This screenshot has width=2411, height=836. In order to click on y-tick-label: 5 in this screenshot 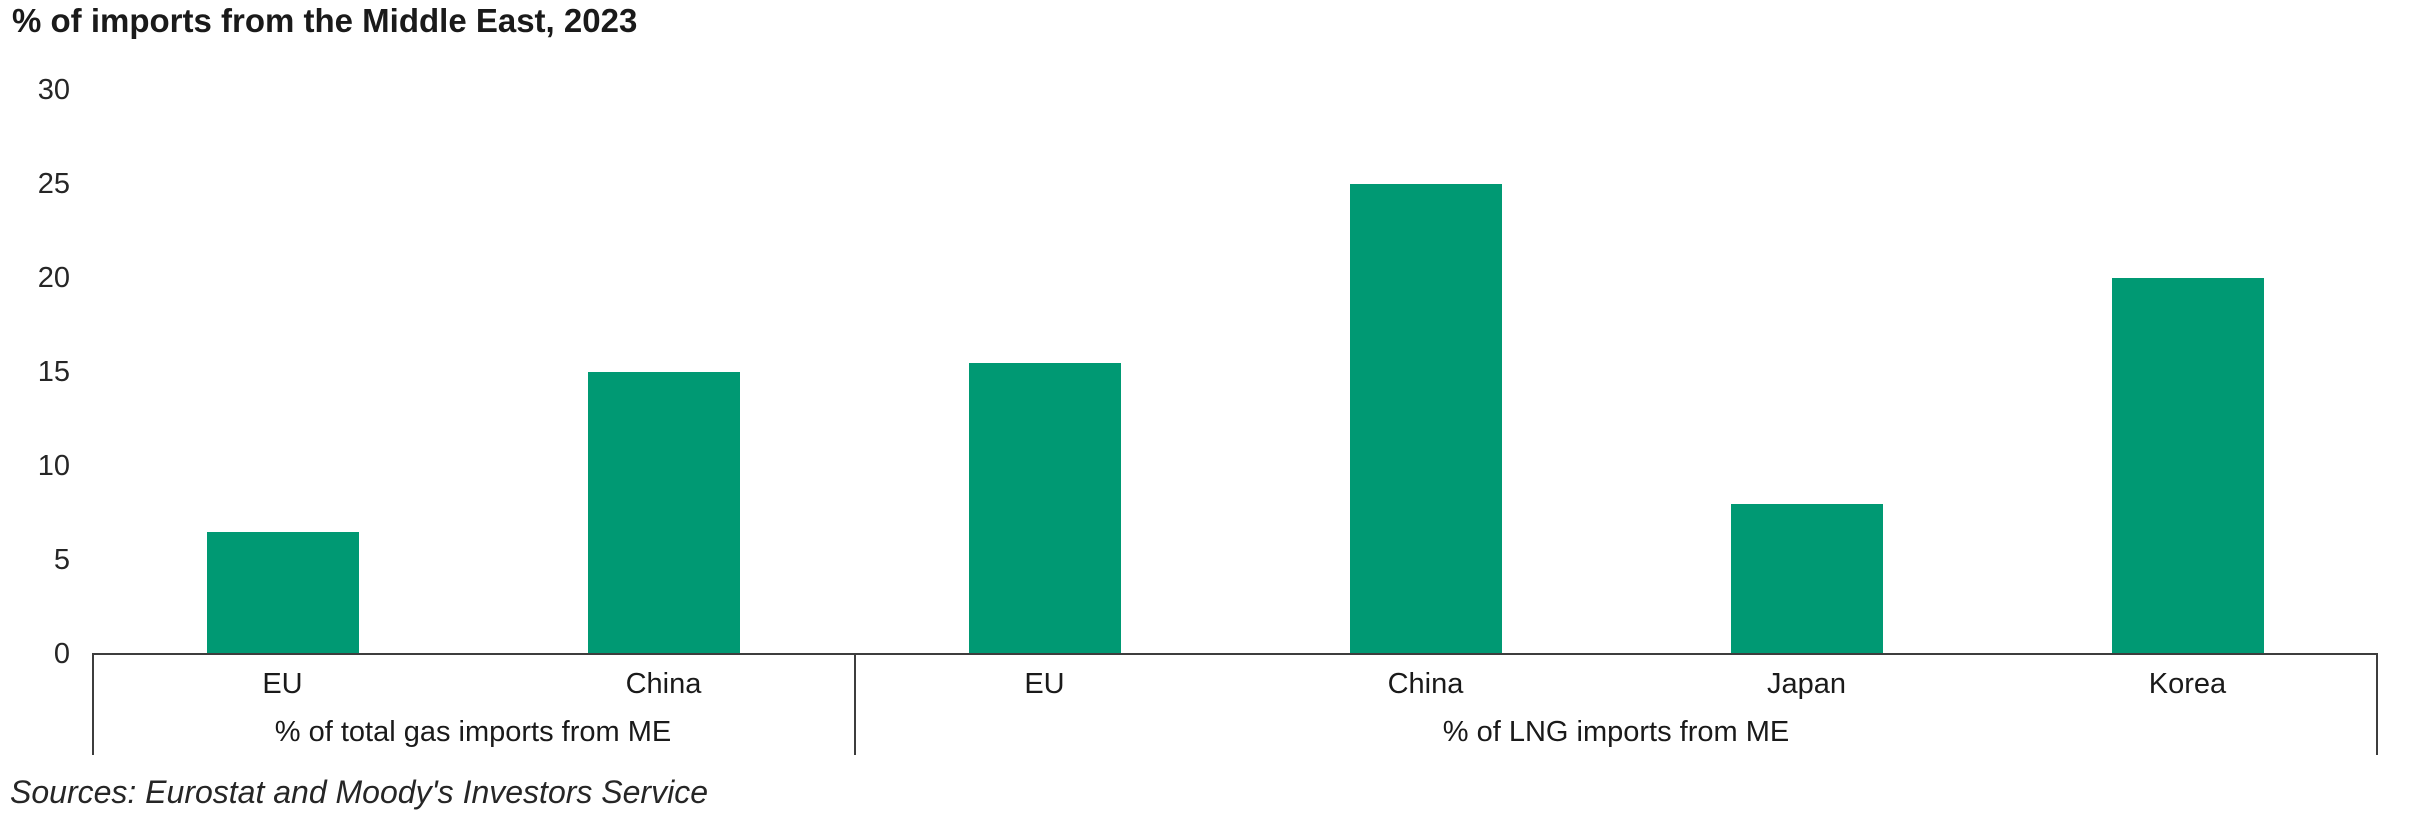, I will do `click(61, 559)`.